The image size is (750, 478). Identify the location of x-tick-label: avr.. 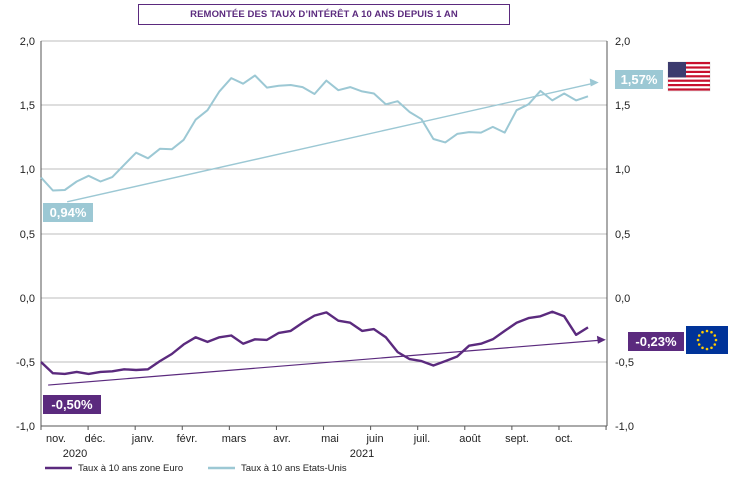
(282, 439).